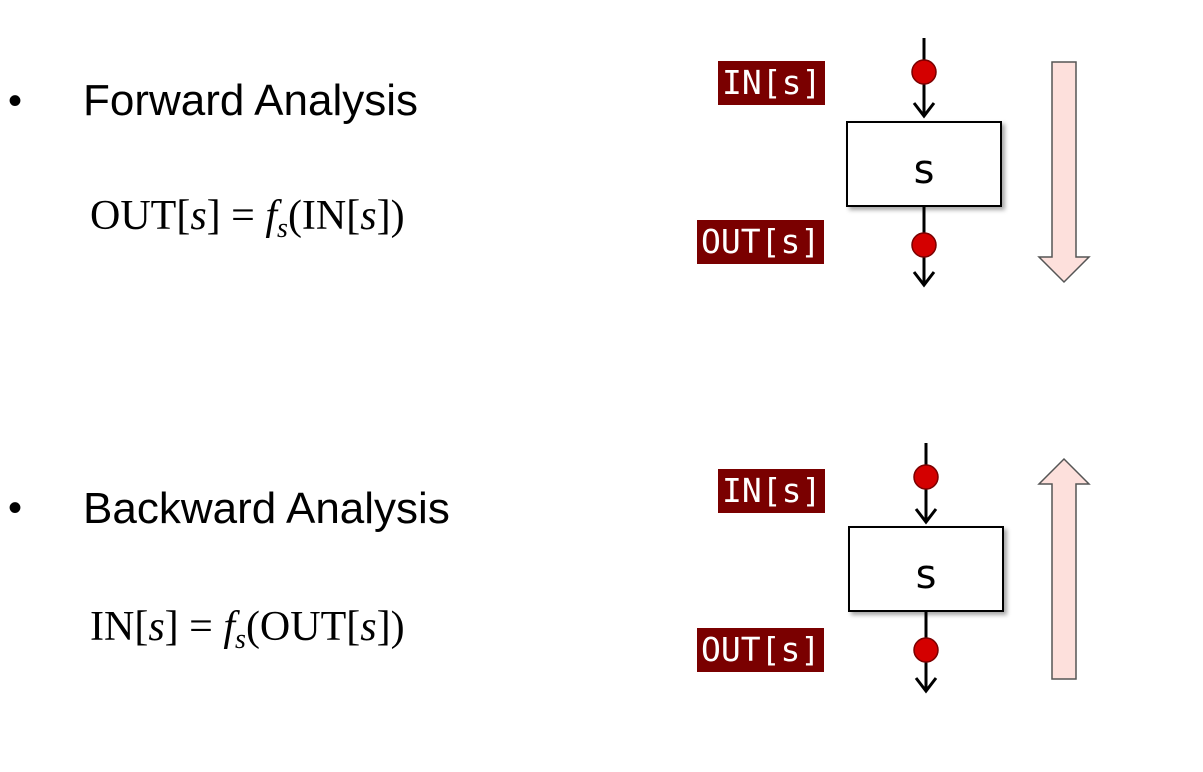 Image resolution: width=1203 pixels, height=772 pixels. What do you see at coordinates (229, 627) in the screenshot?
I see `backward-eq-f: f` at bounding box center [229, 627].